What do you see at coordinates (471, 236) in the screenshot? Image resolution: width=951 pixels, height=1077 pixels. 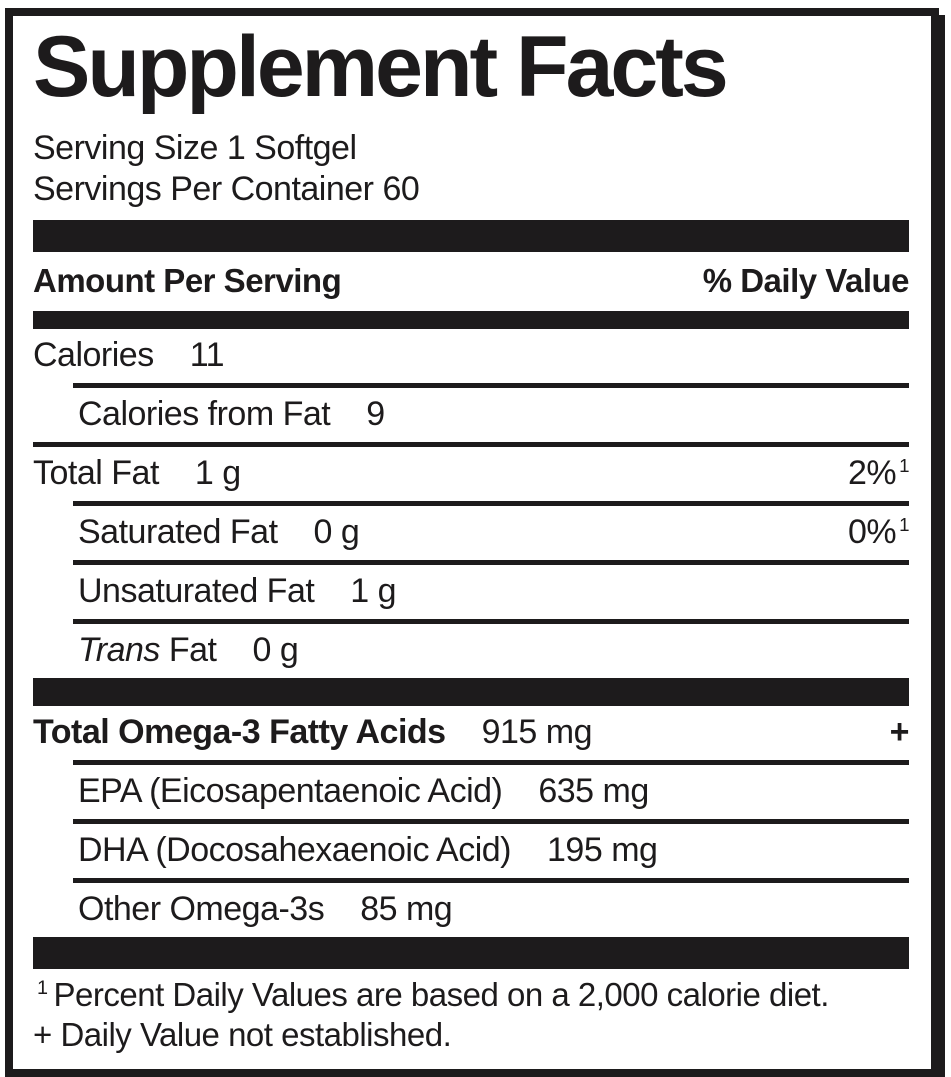 I see `divider-bar-top` at bounding box center [471, 236].